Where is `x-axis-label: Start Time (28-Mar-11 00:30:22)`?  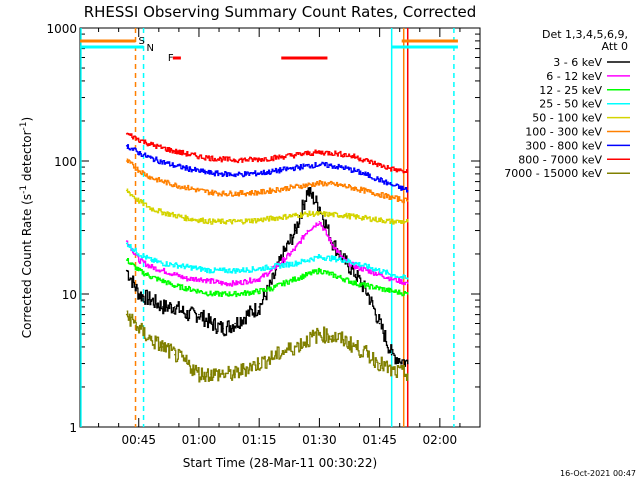 x-axis-label: Start Time (28-Mar-11 00:30:22) is located at coordinates (280, 463).